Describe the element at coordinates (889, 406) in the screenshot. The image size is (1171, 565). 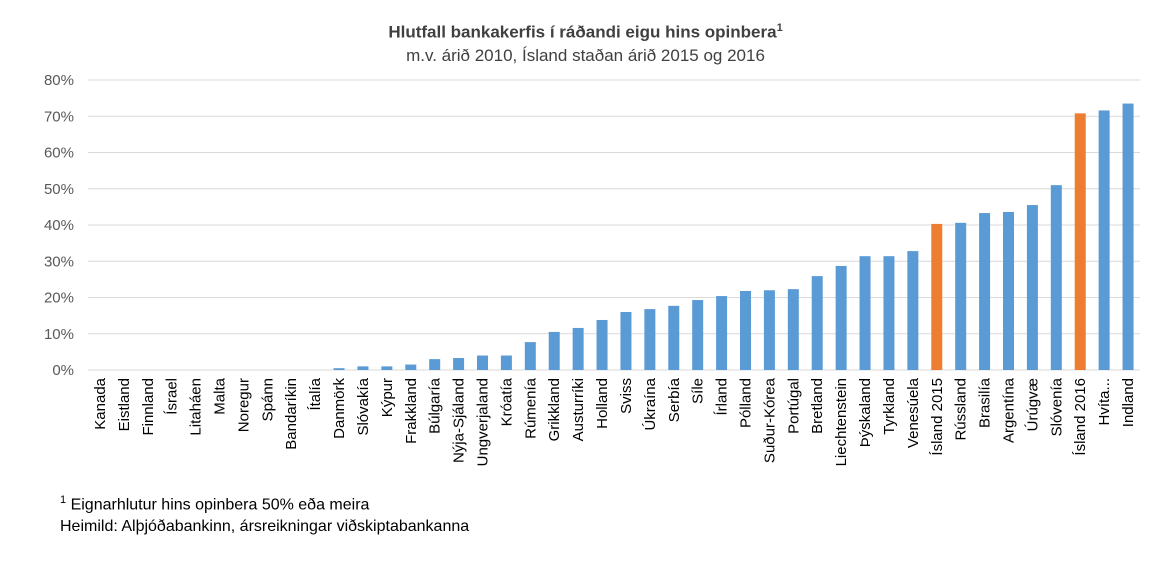
I see `x-tick-label: Tyrkland` at that location.